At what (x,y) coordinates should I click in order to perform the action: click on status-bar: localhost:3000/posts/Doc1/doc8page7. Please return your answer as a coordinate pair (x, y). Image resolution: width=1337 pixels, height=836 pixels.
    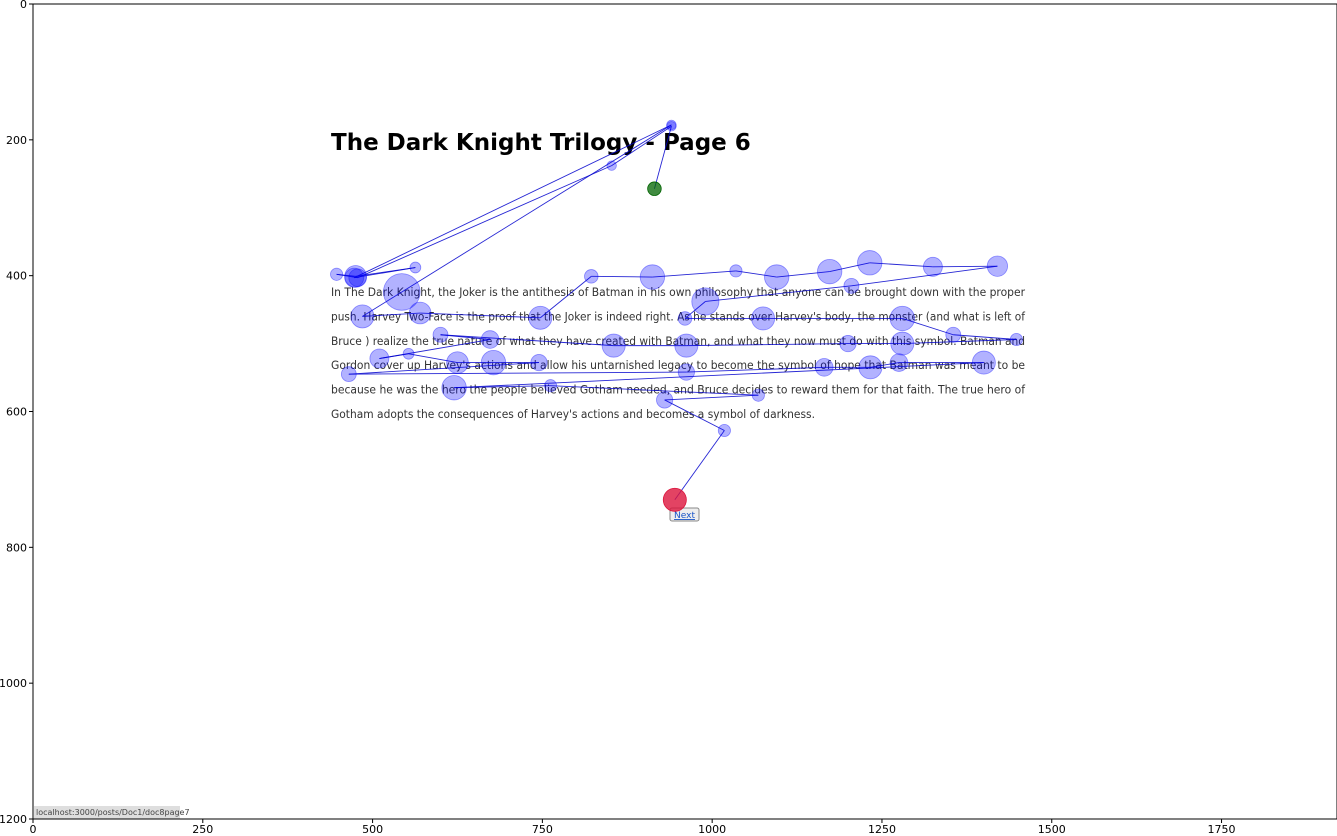
    Looking at the image, I should click on (112, 812).